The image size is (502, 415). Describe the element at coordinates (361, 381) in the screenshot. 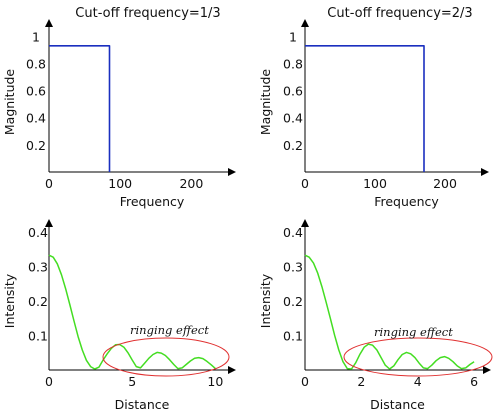

I see `x-tick-label: 2` at that location.